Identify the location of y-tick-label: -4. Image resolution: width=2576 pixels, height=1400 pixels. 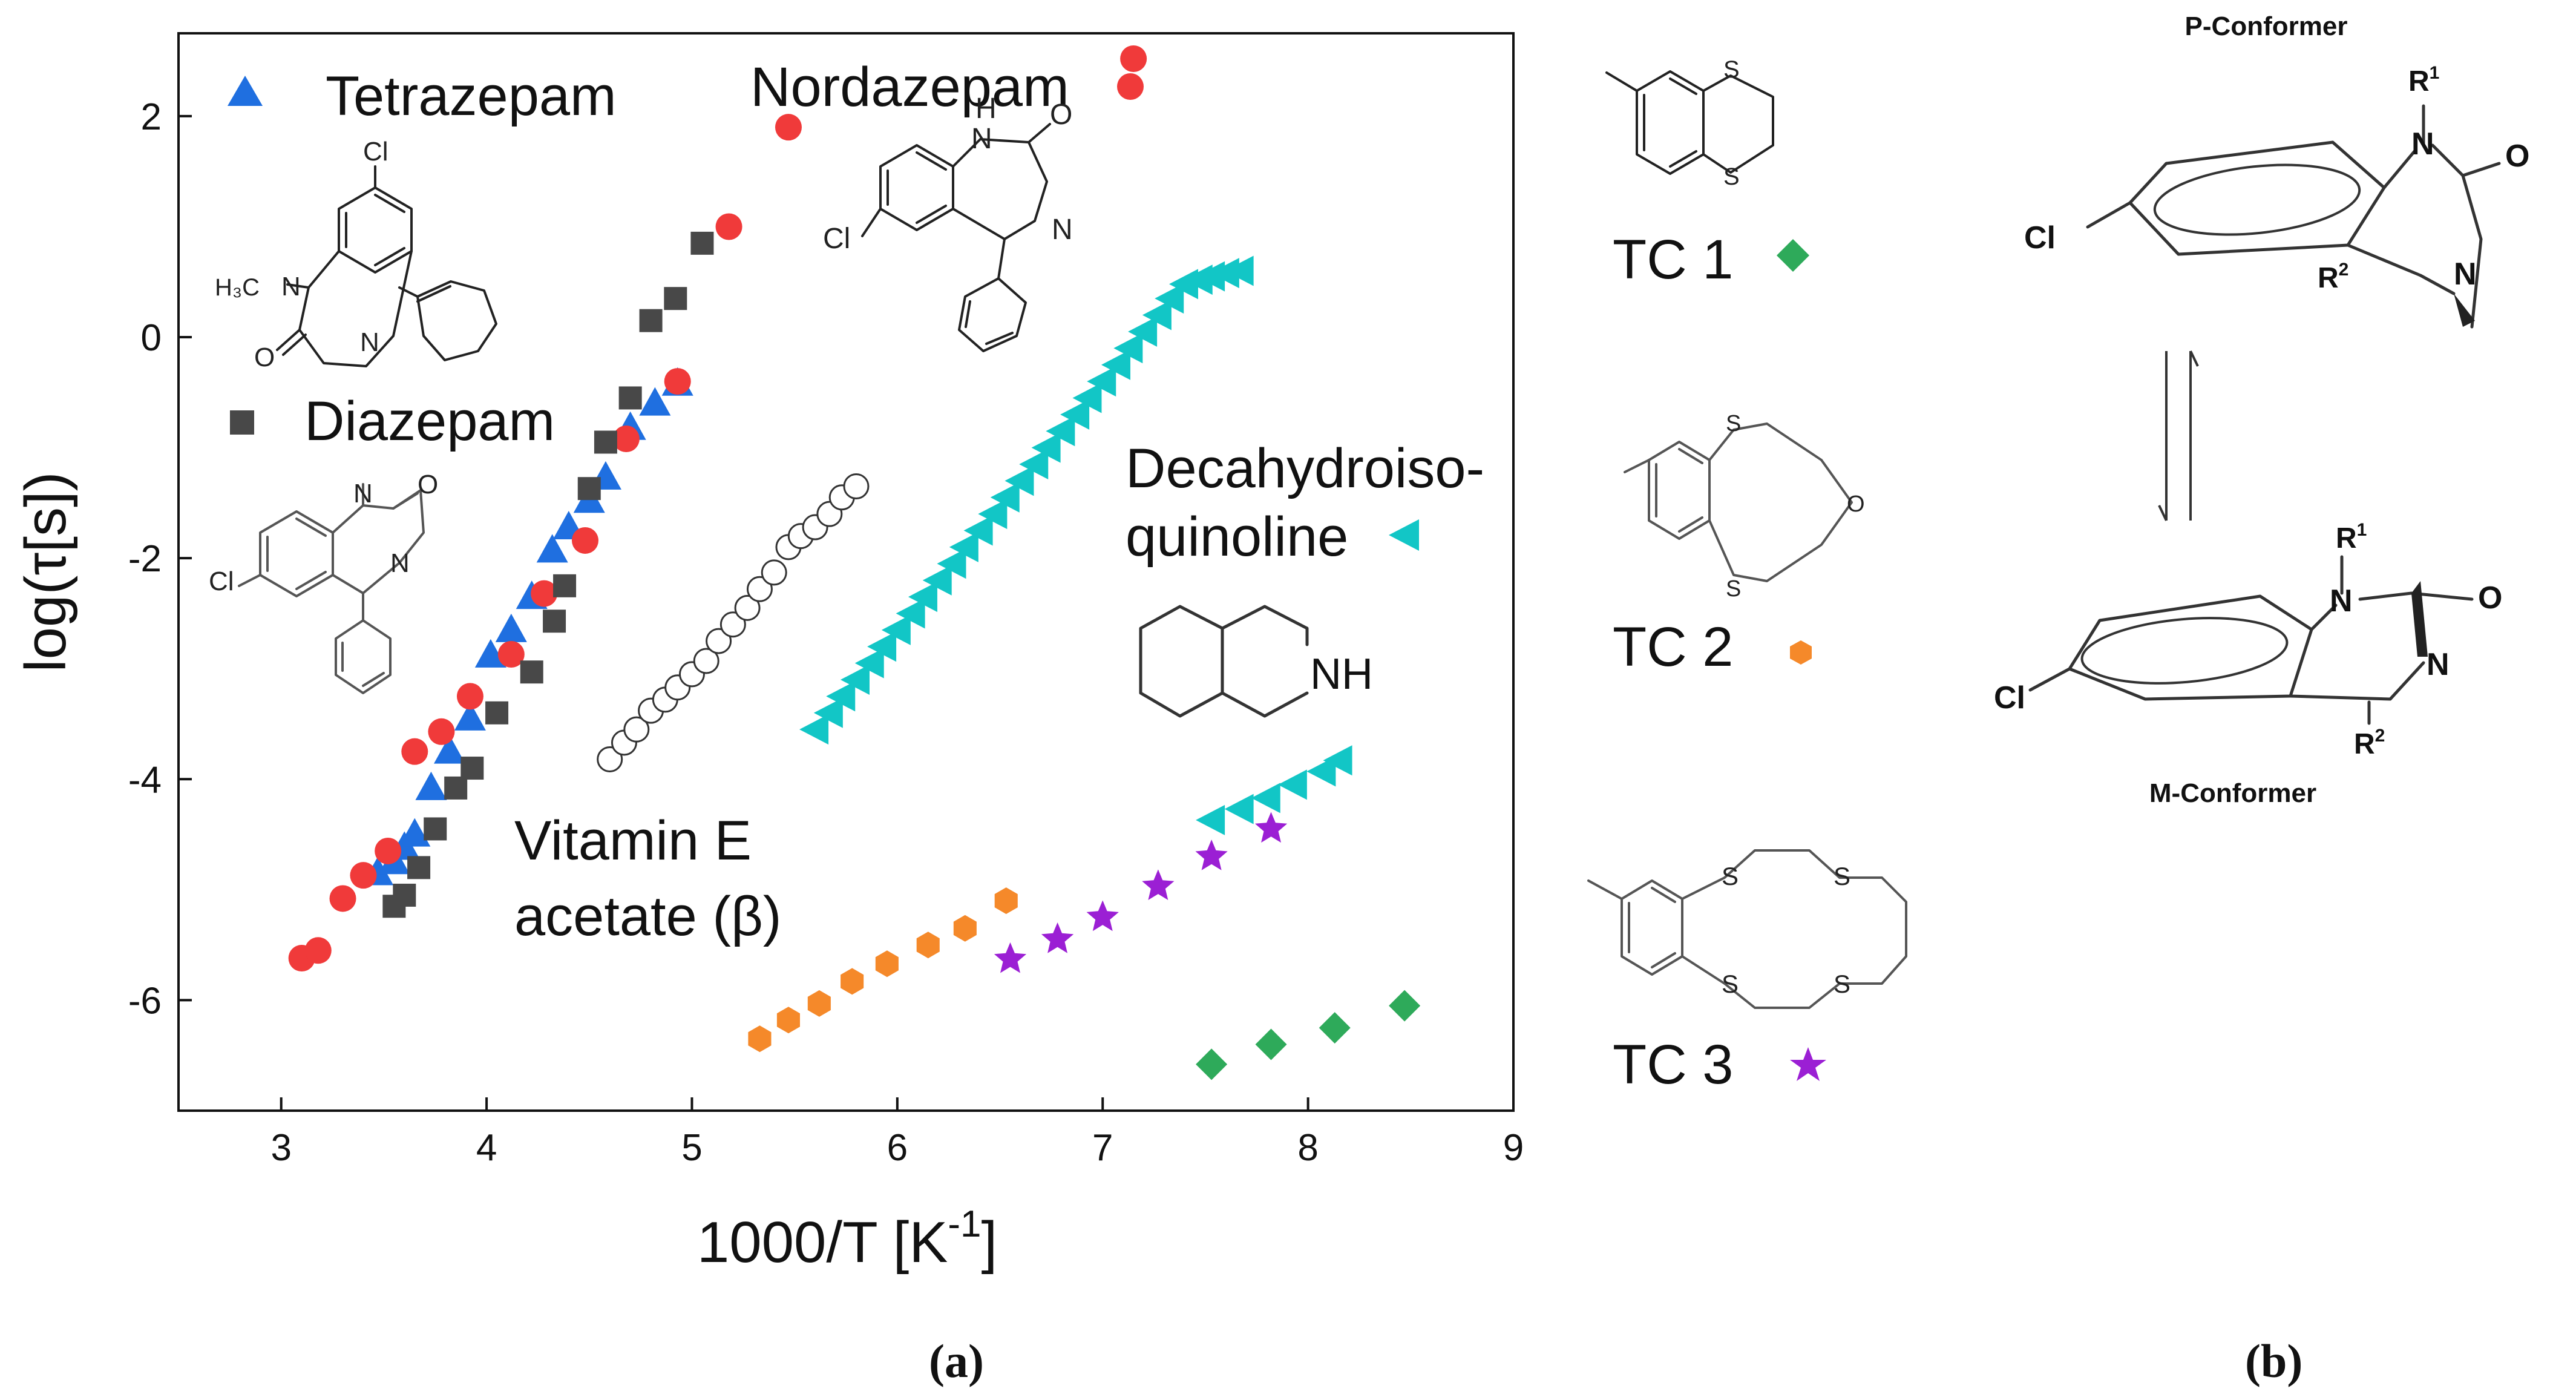
(145, 780).